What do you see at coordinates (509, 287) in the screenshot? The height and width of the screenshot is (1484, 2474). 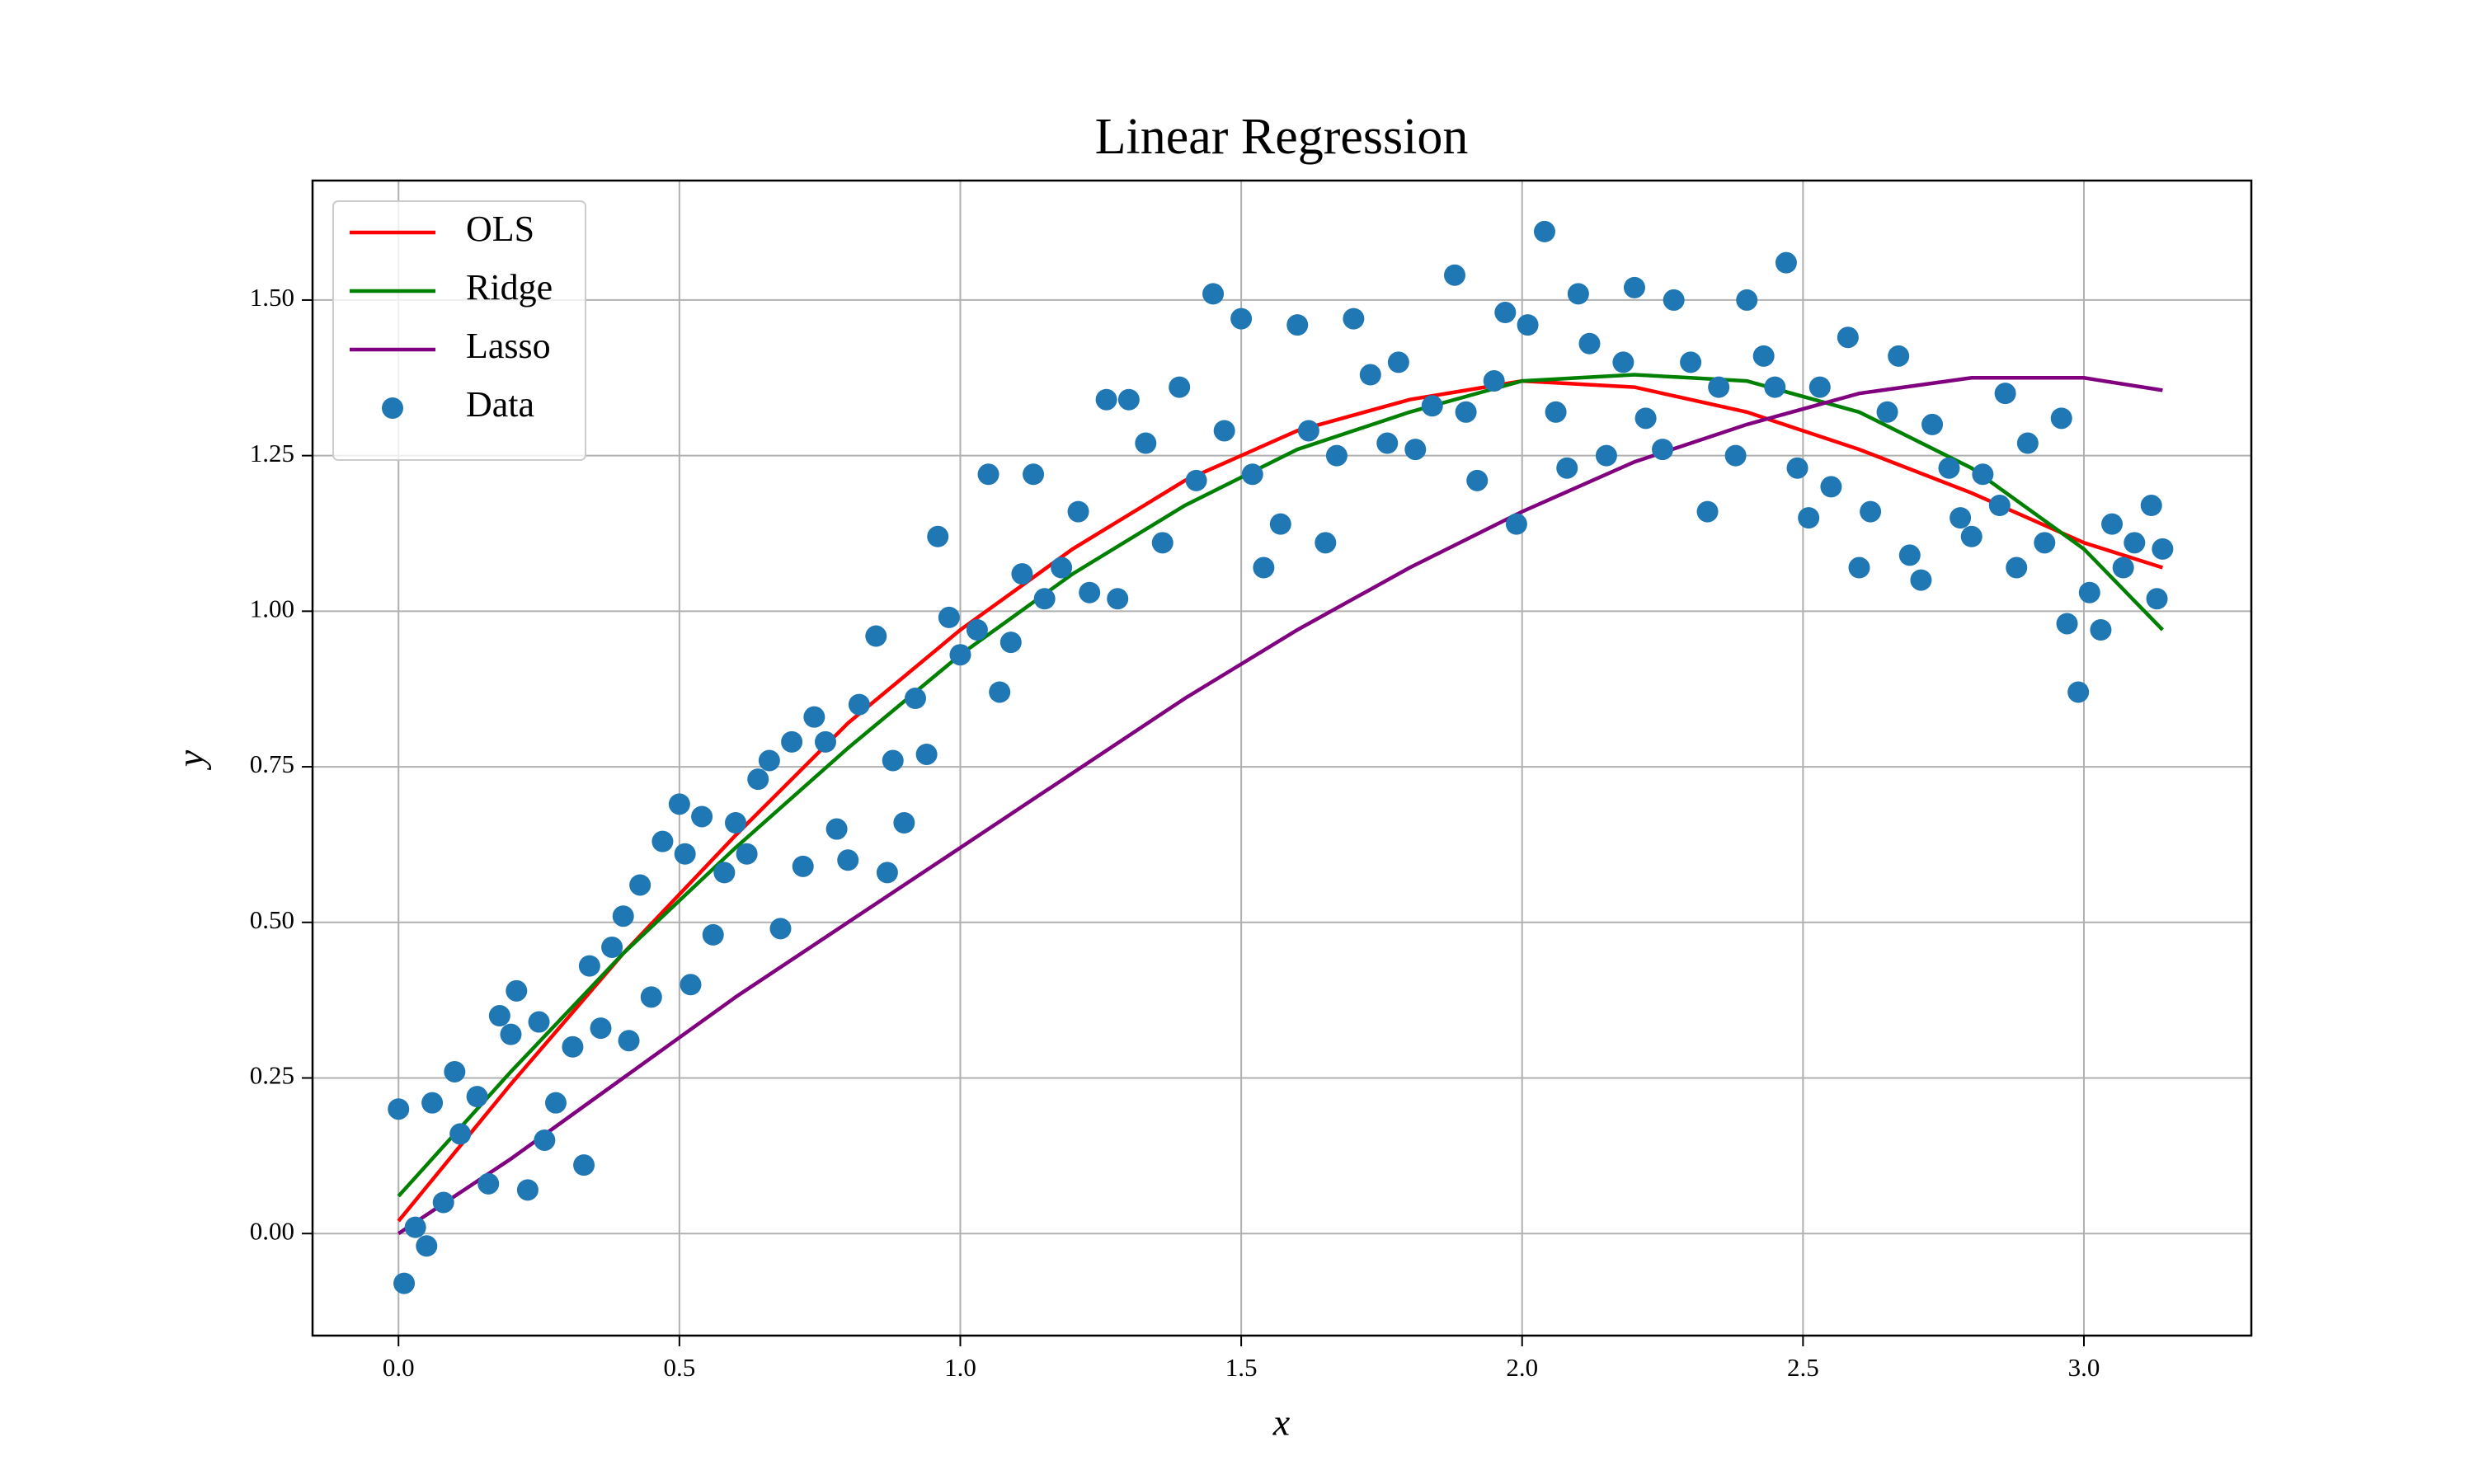 I see `legend-label: Ridge` at bounding box center [509, 287].